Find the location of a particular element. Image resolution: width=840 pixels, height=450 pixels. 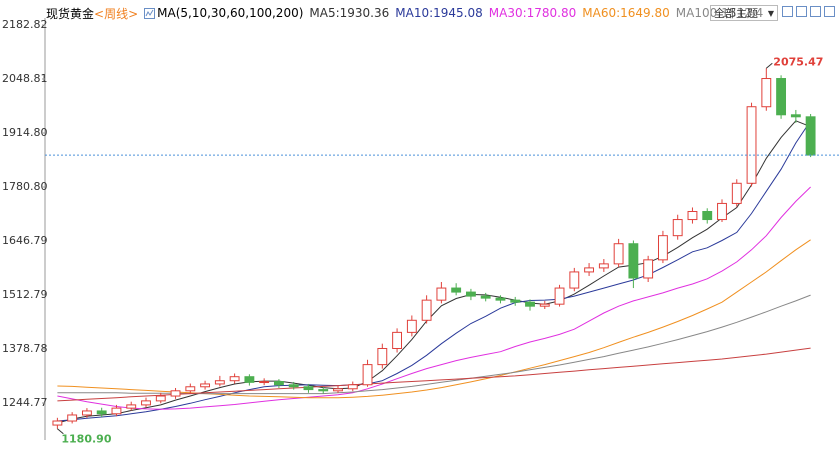

indicator-label: MA(5,10,30,60,100,200) is located at coordinates (230, 13).